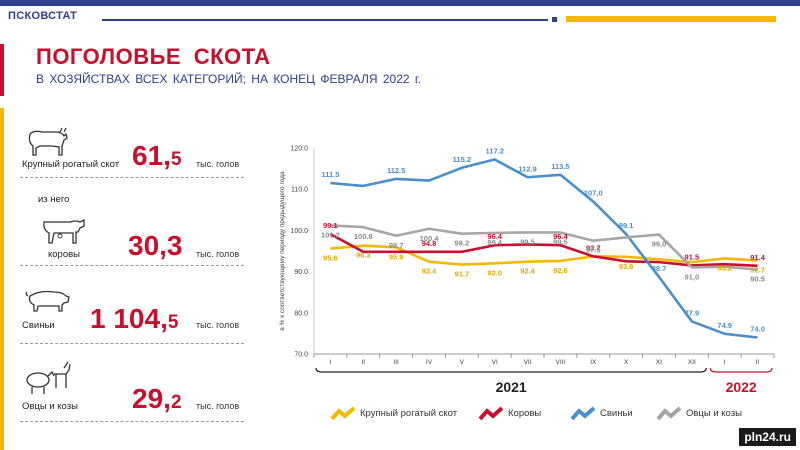  What do you see at coordinates (64, 254) in the screenshot?
I see `cows-label: коровы` at bounding box center [64, 254].